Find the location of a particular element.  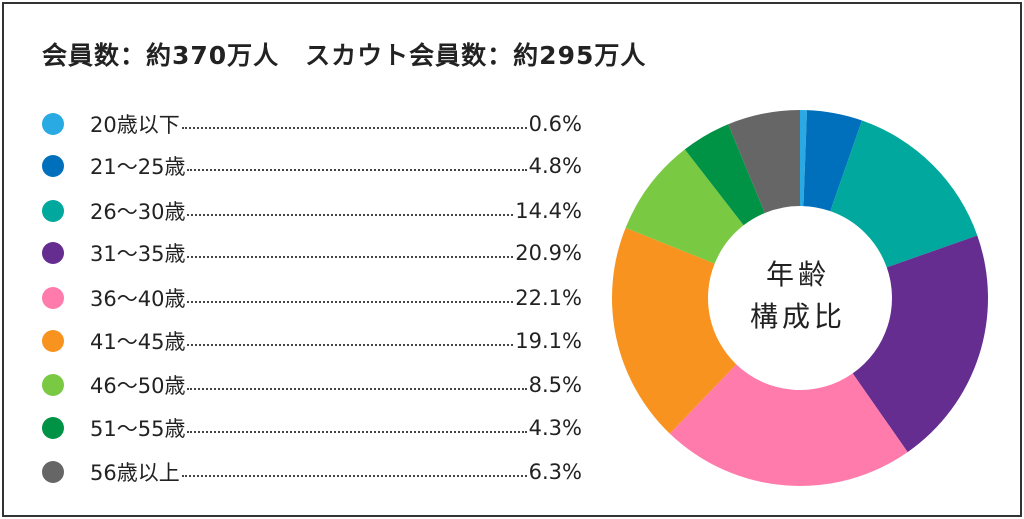

legend-item: 26〜30歳 14.4% is located at coordinates (312, 211).